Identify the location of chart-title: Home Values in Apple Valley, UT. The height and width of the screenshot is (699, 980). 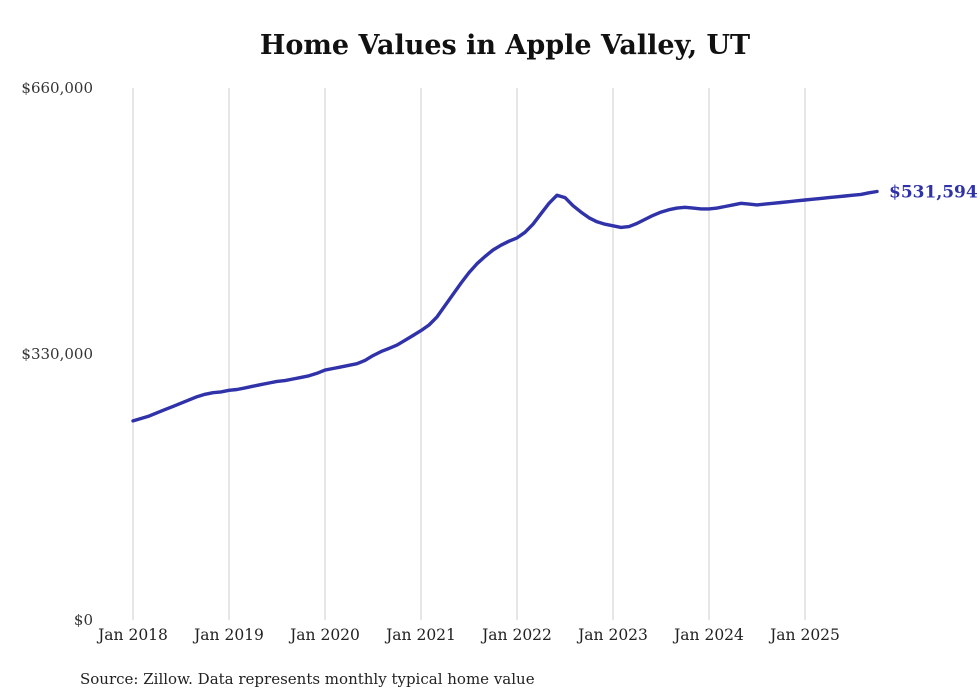
(505, 45).